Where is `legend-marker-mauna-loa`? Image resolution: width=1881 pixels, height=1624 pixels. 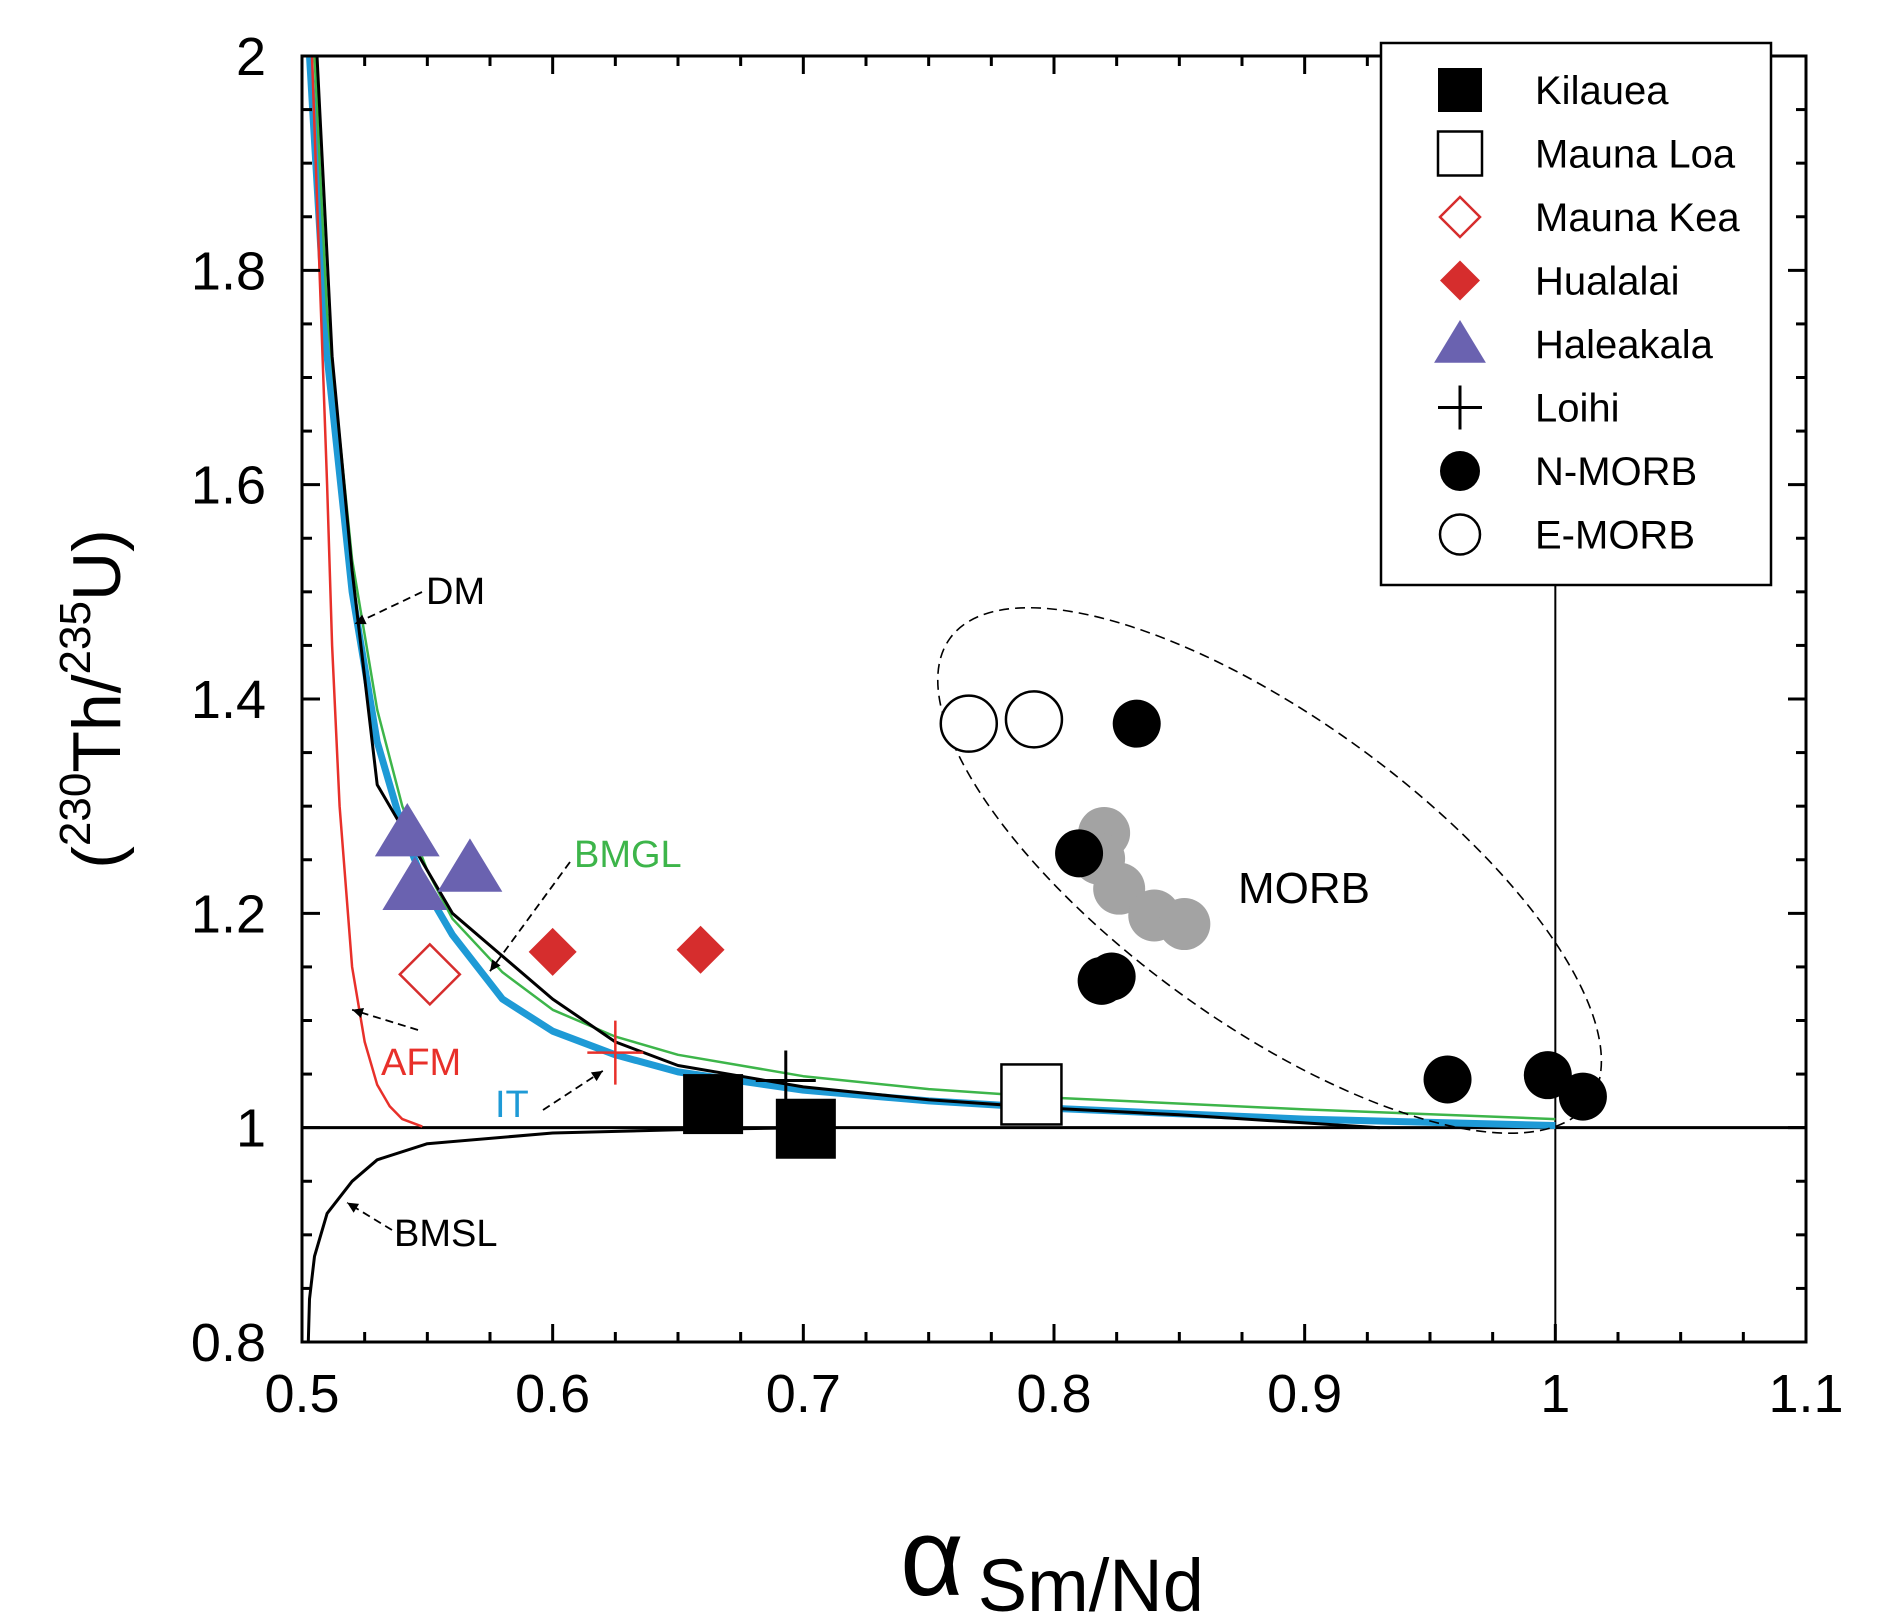 legend-marker-mauna-loa is located at coordinates (1460, 153).